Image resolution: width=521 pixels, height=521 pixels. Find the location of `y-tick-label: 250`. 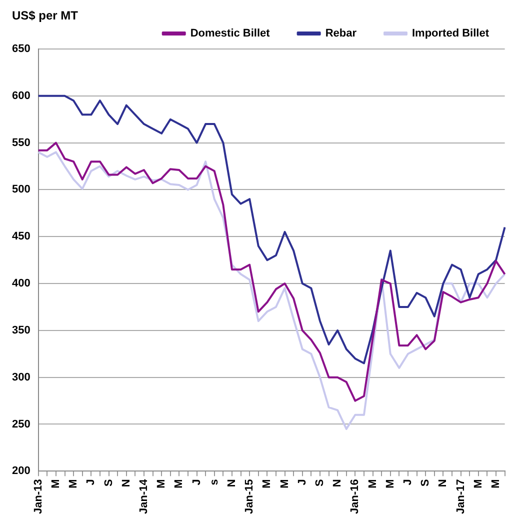

y-tick-label: 250 is located at coordinates (21, 424).